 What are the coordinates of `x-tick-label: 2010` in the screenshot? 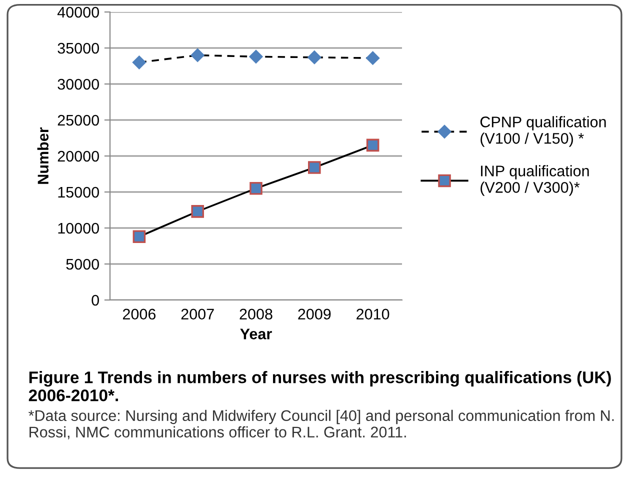 It's located at (373, 314).